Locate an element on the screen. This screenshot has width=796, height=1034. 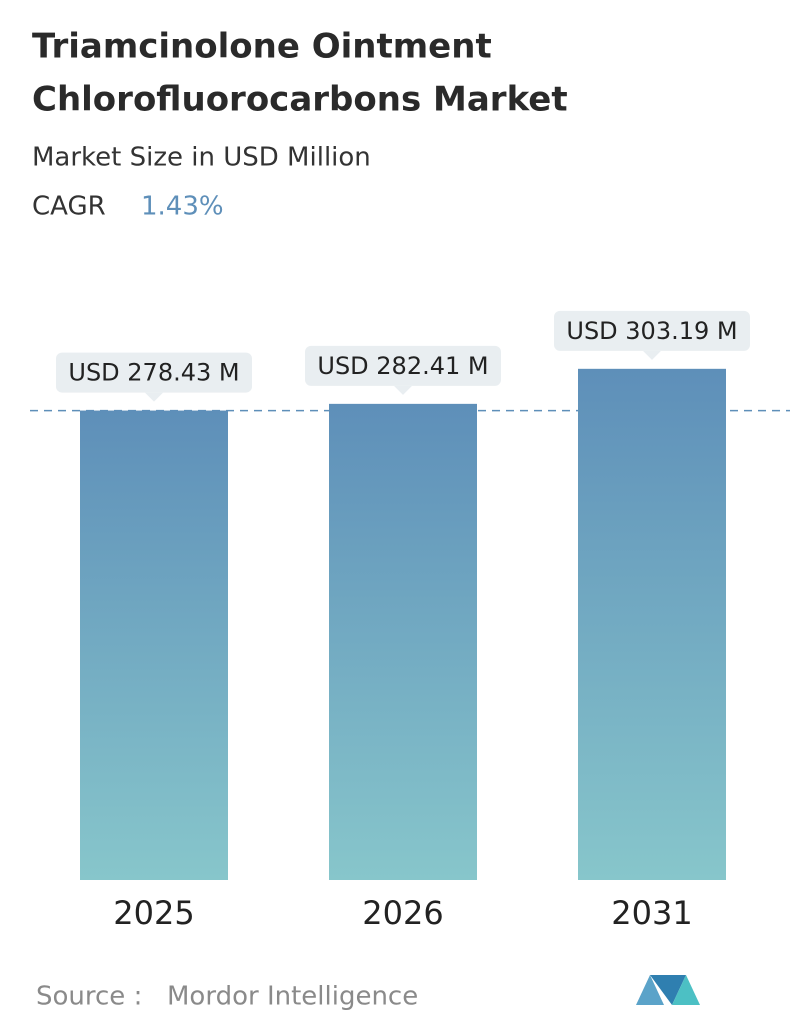
cagr-label: CAGR is located at coordinates (69, 207).